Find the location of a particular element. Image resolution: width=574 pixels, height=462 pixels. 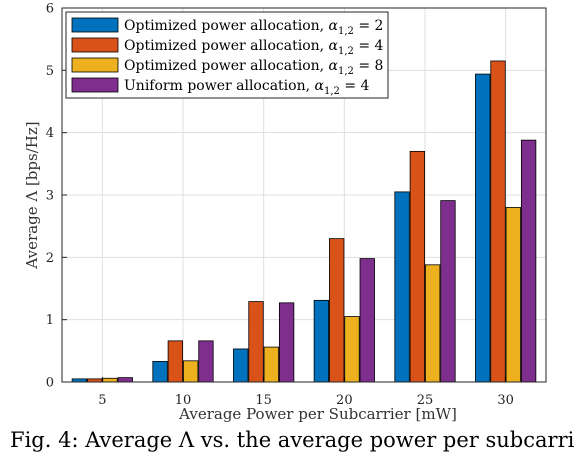

y-axis-label: Average Λ [bps/Hz] is located at coordinates (32, 195).